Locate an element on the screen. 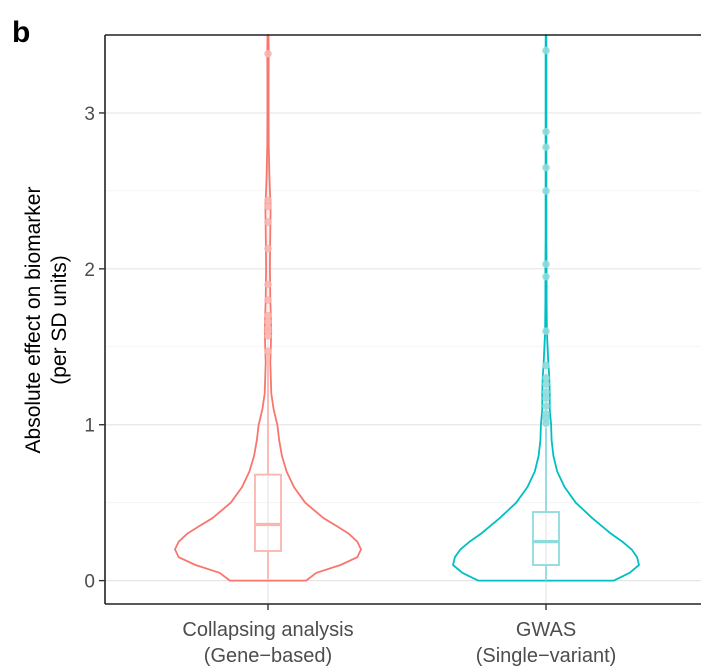 The image size is (701, 668). y-tick-label: 1 is located at coordinates (89, 426).